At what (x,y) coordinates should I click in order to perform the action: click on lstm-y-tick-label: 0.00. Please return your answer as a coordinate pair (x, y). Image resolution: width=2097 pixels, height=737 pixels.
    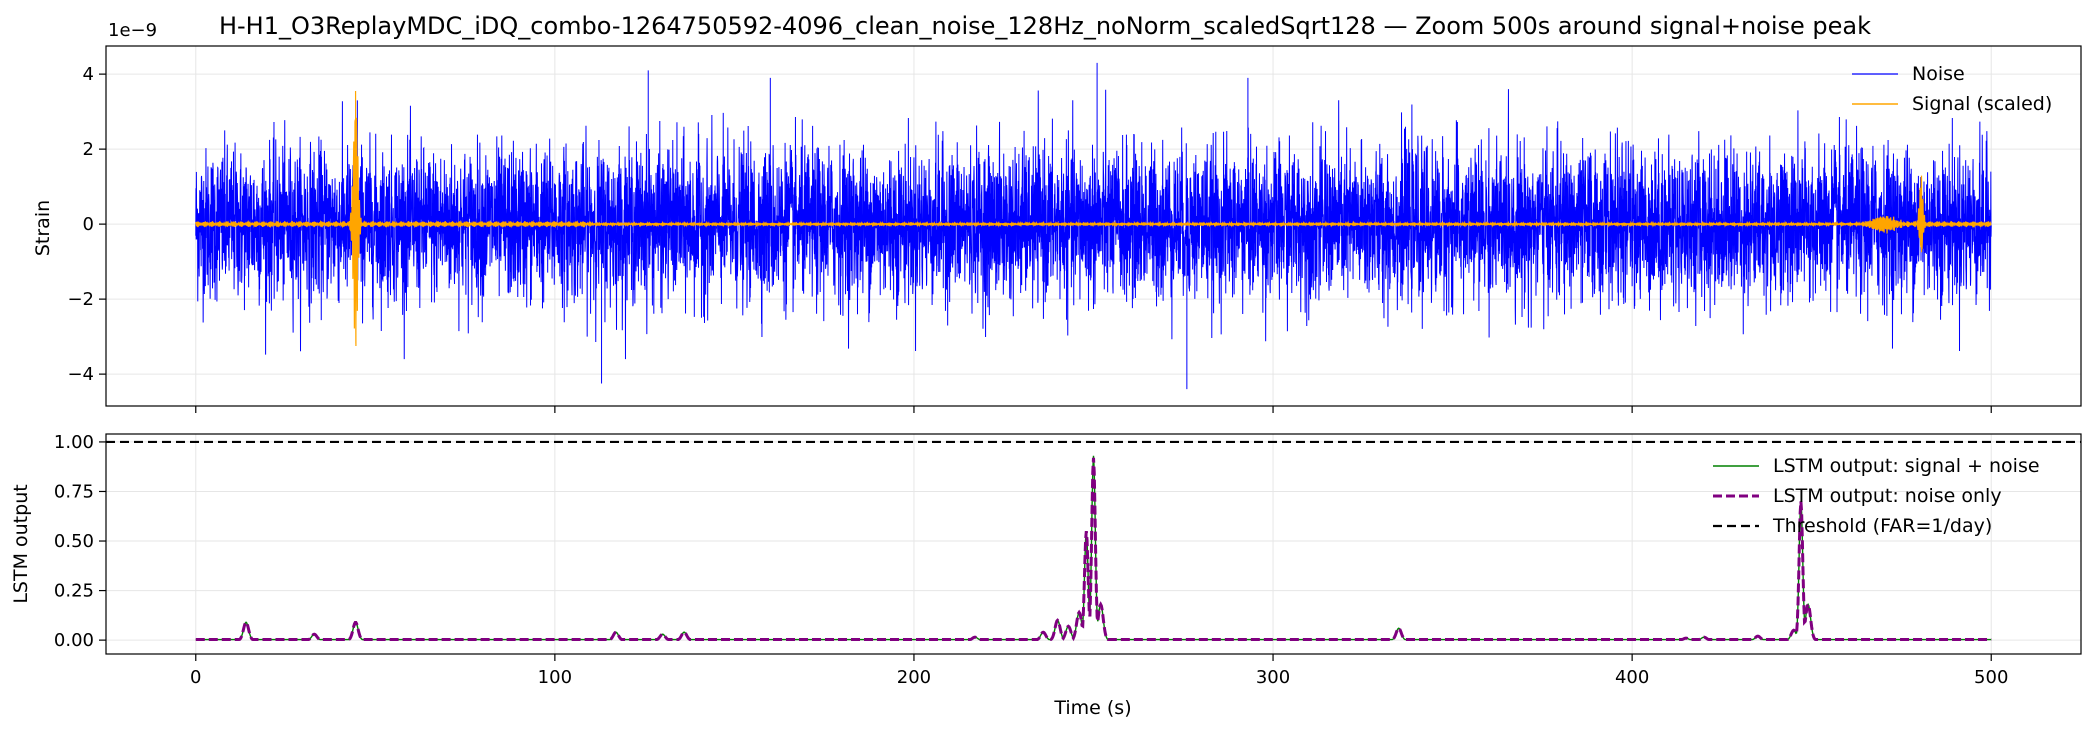
    Looking at the image, I should click on (74, 640).